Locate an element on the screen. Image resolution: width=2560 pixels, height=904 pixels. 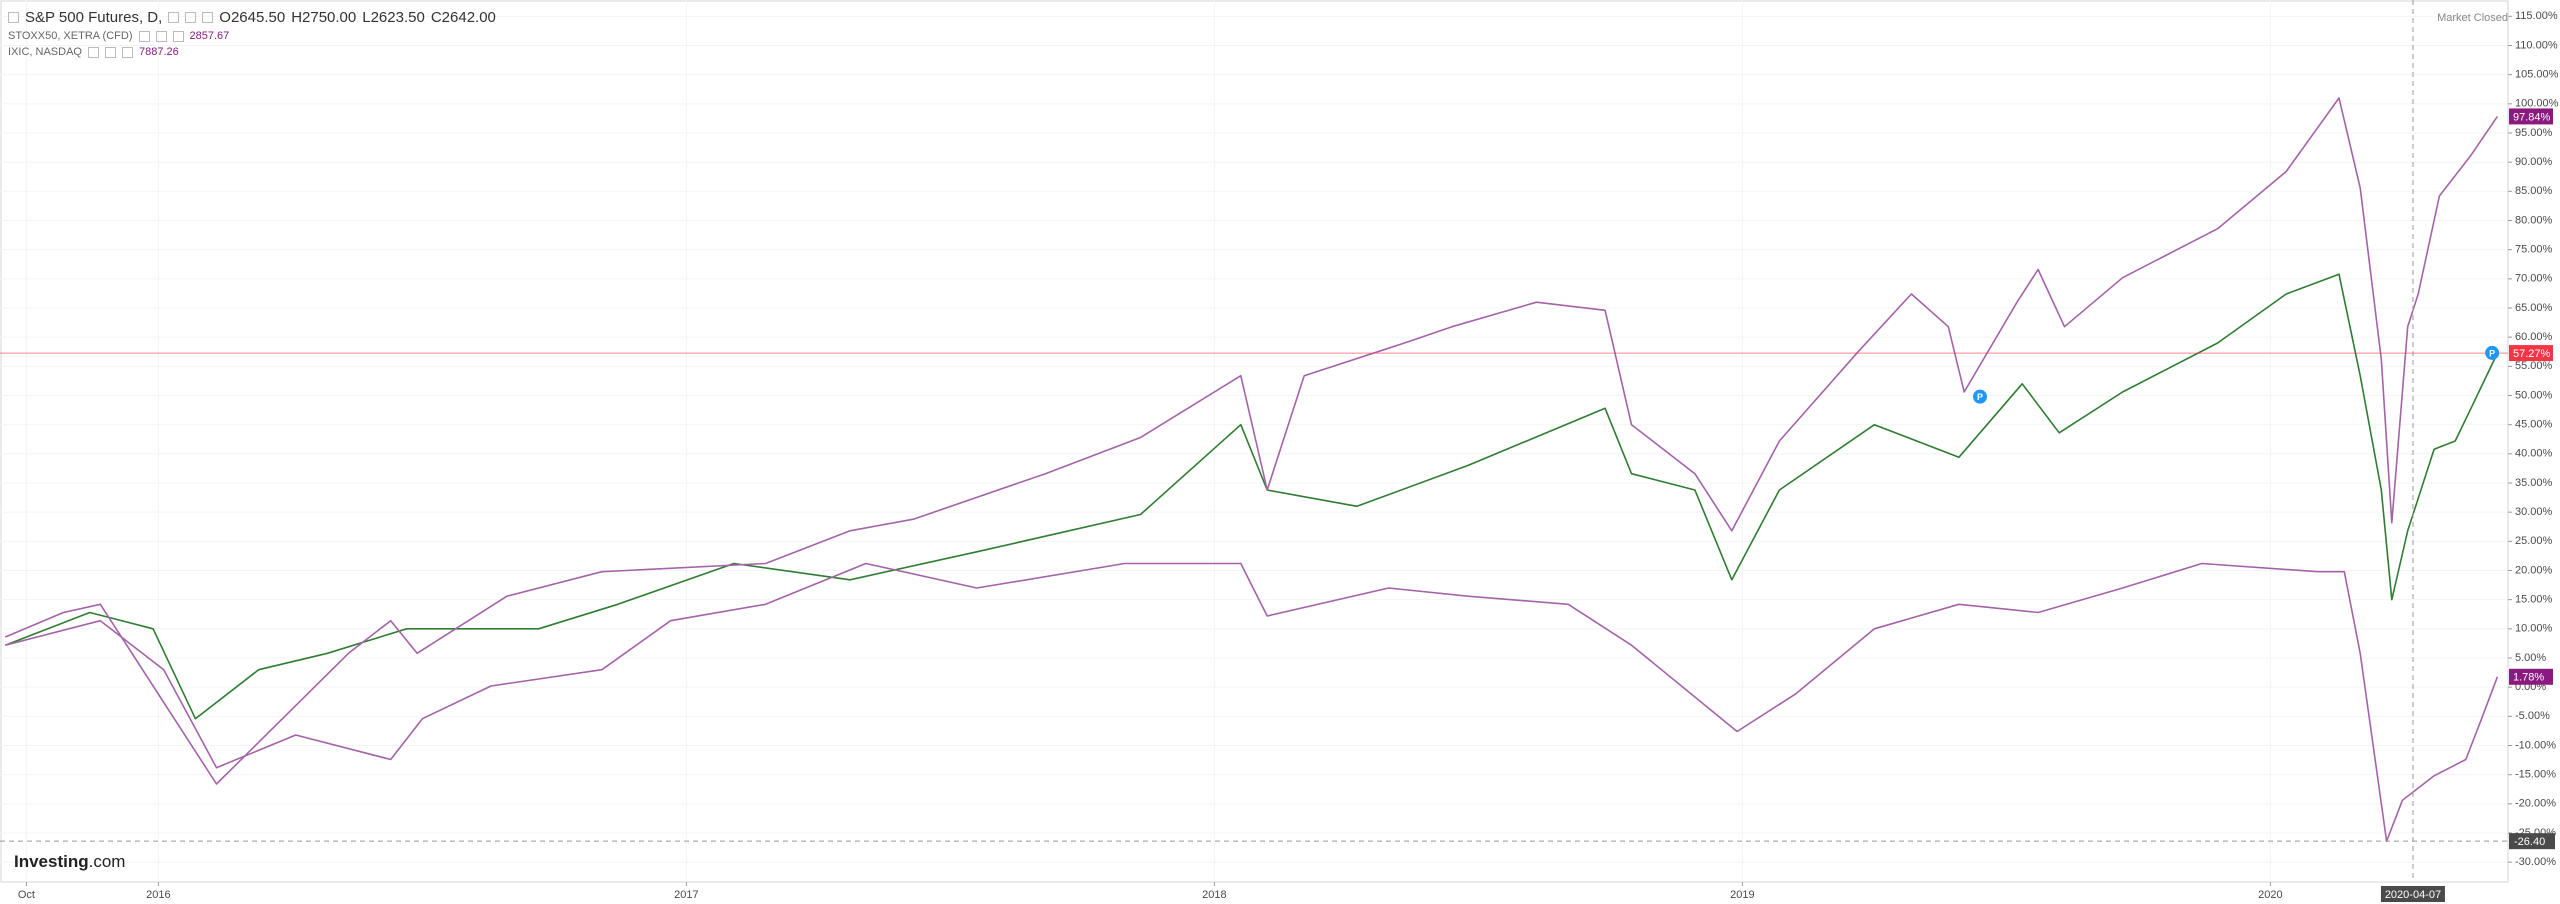
y-tick-label: 85.00% is located at coordinates (2534, 191).